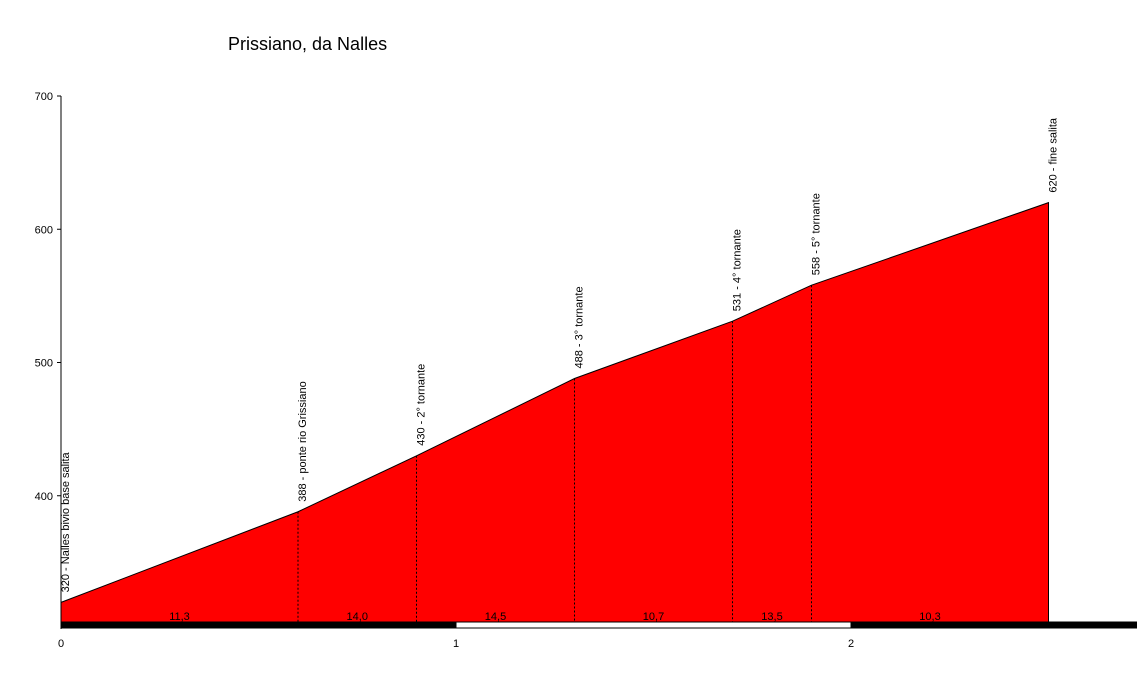 This screenshot has width=1137, height=673. I want to click on waypoint-label: 430 - 2° tornante, so click(422, 405).